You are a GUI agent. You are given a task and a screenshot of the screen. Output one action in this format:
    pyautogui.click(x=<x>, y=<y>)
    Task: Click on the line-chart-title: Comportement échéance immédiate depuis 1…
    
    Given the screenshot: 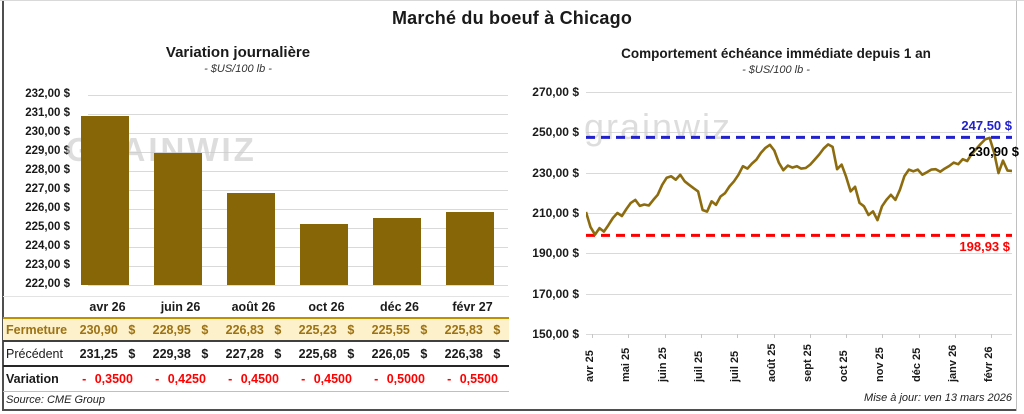 What is the action you would take?
    pyautogui.click(x=776, y=53)
    